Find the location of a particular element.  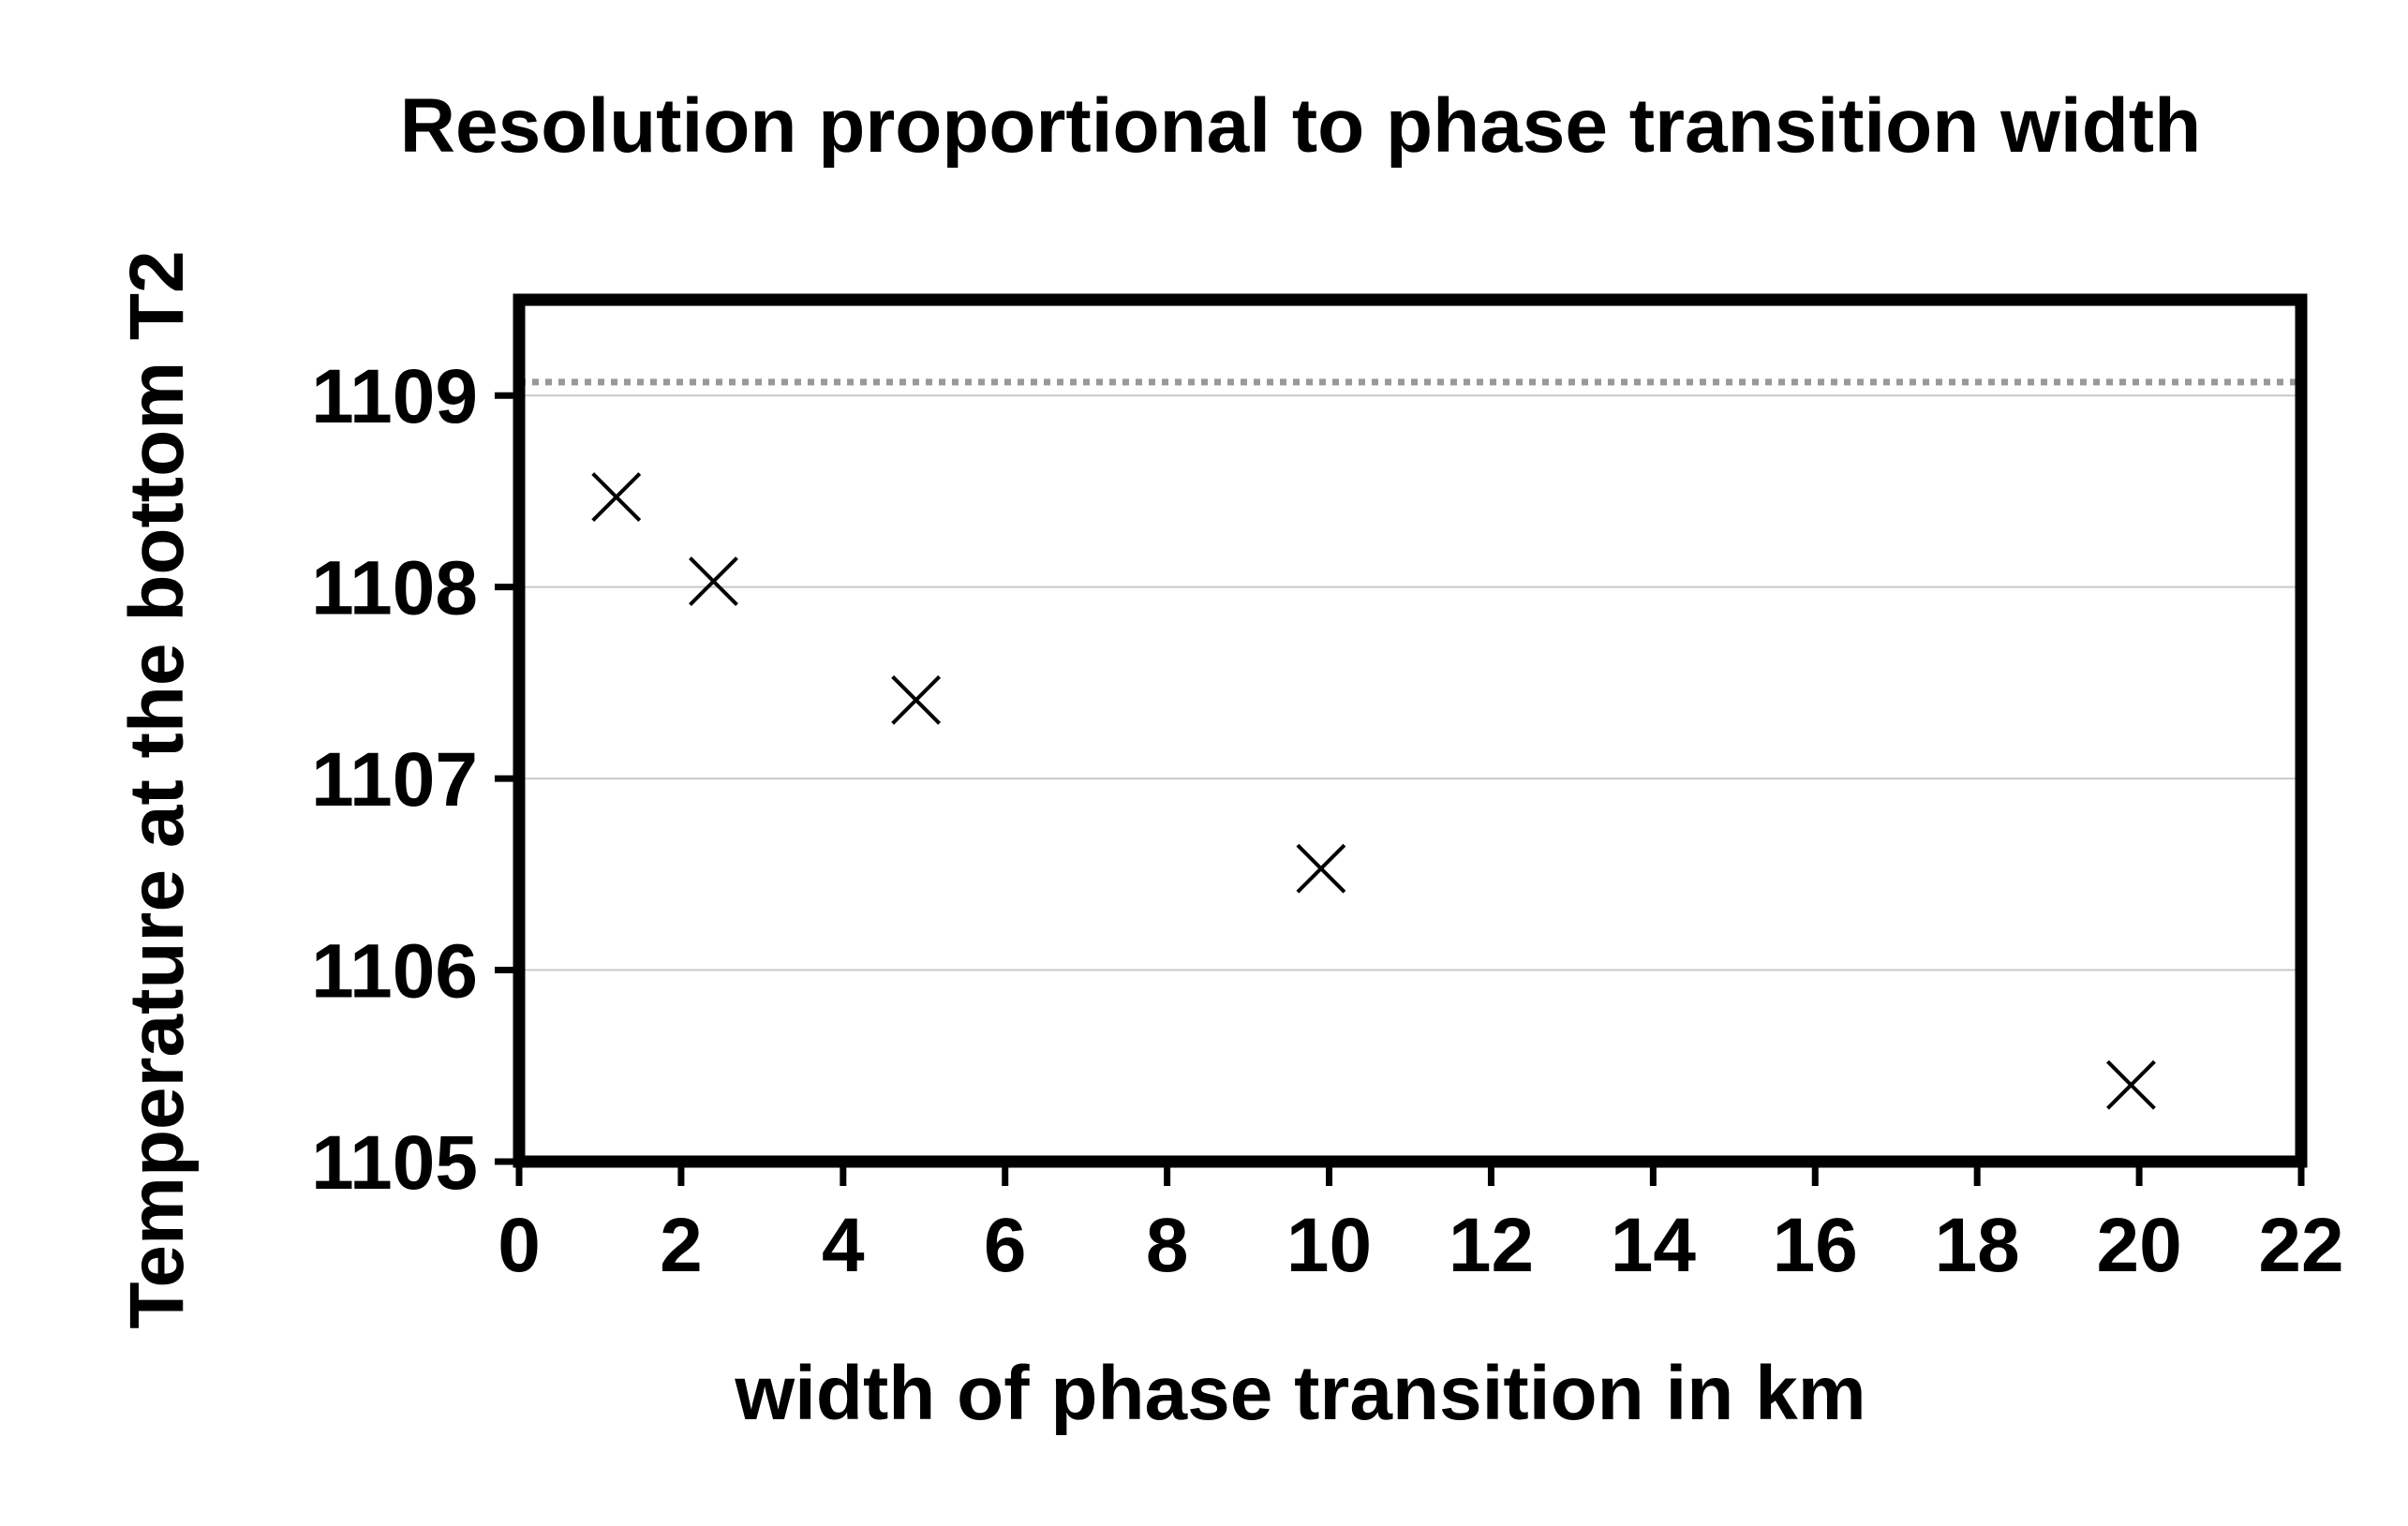

x-tick-label-20: 20 is located at coordinates (2138, 1245).